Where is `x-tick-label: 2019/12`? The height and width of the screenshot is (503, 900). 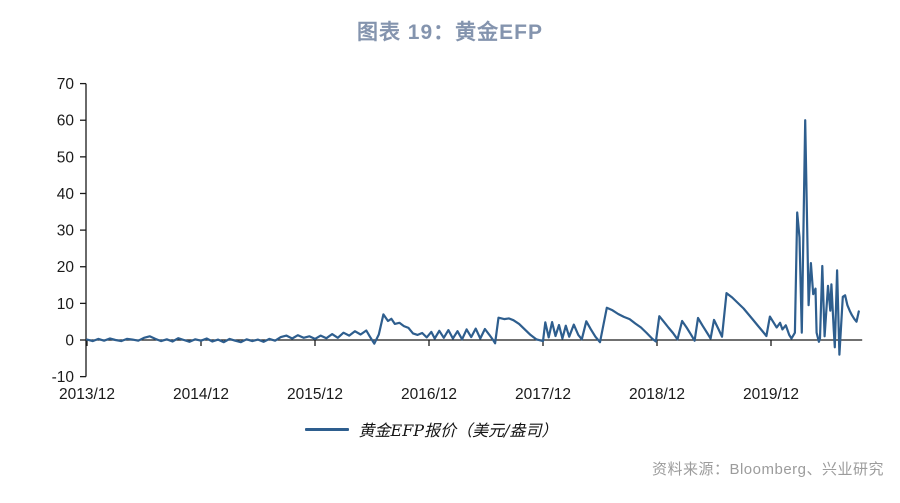 x-tick-label: 2019/12 is located at coordinates (771, 394).